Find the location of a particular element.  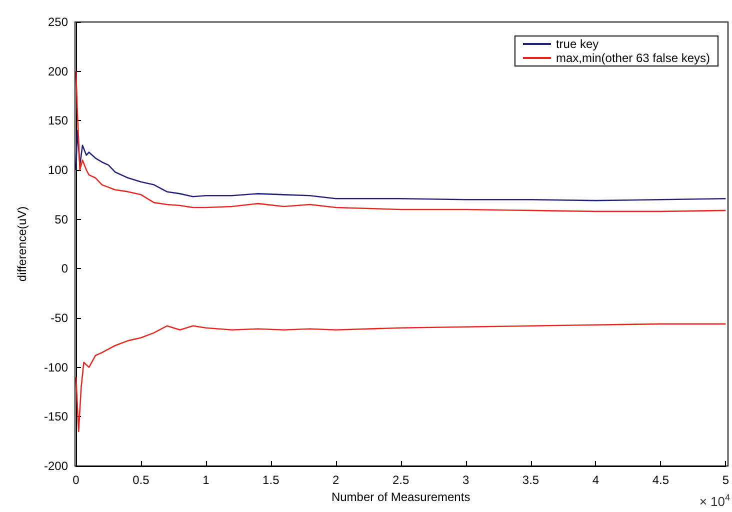

x-tick-label: 3 is located at coordinates (466, 480).